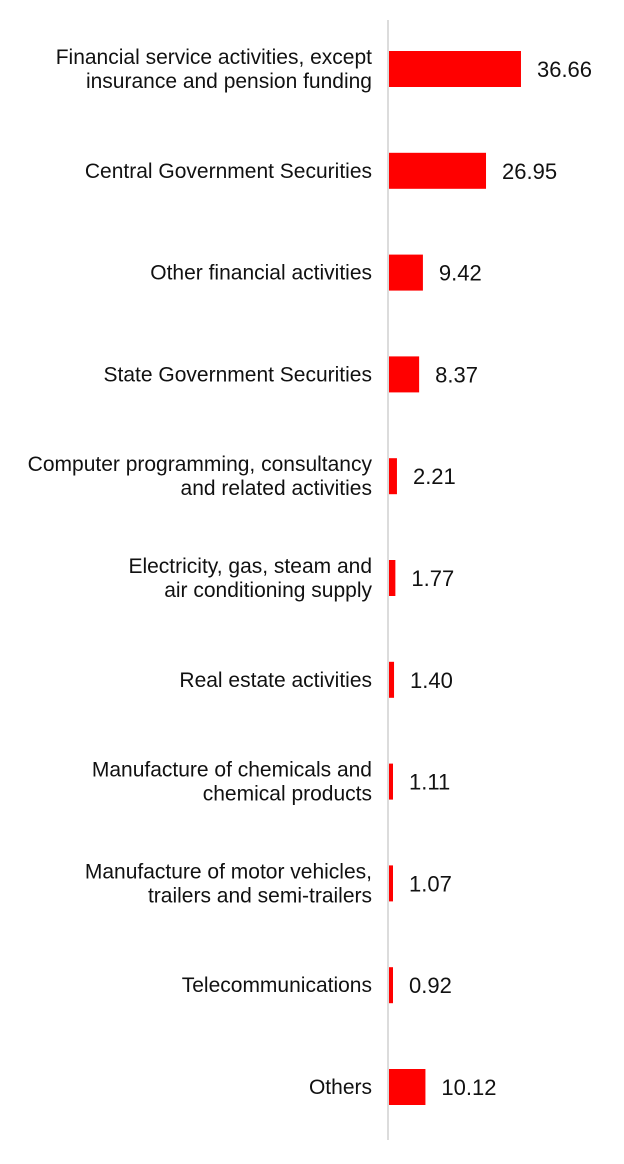 This screenshot has height=1164, width=624. I want to click on category-label-line: Electricity, gas, steam and, so click(250, 566).